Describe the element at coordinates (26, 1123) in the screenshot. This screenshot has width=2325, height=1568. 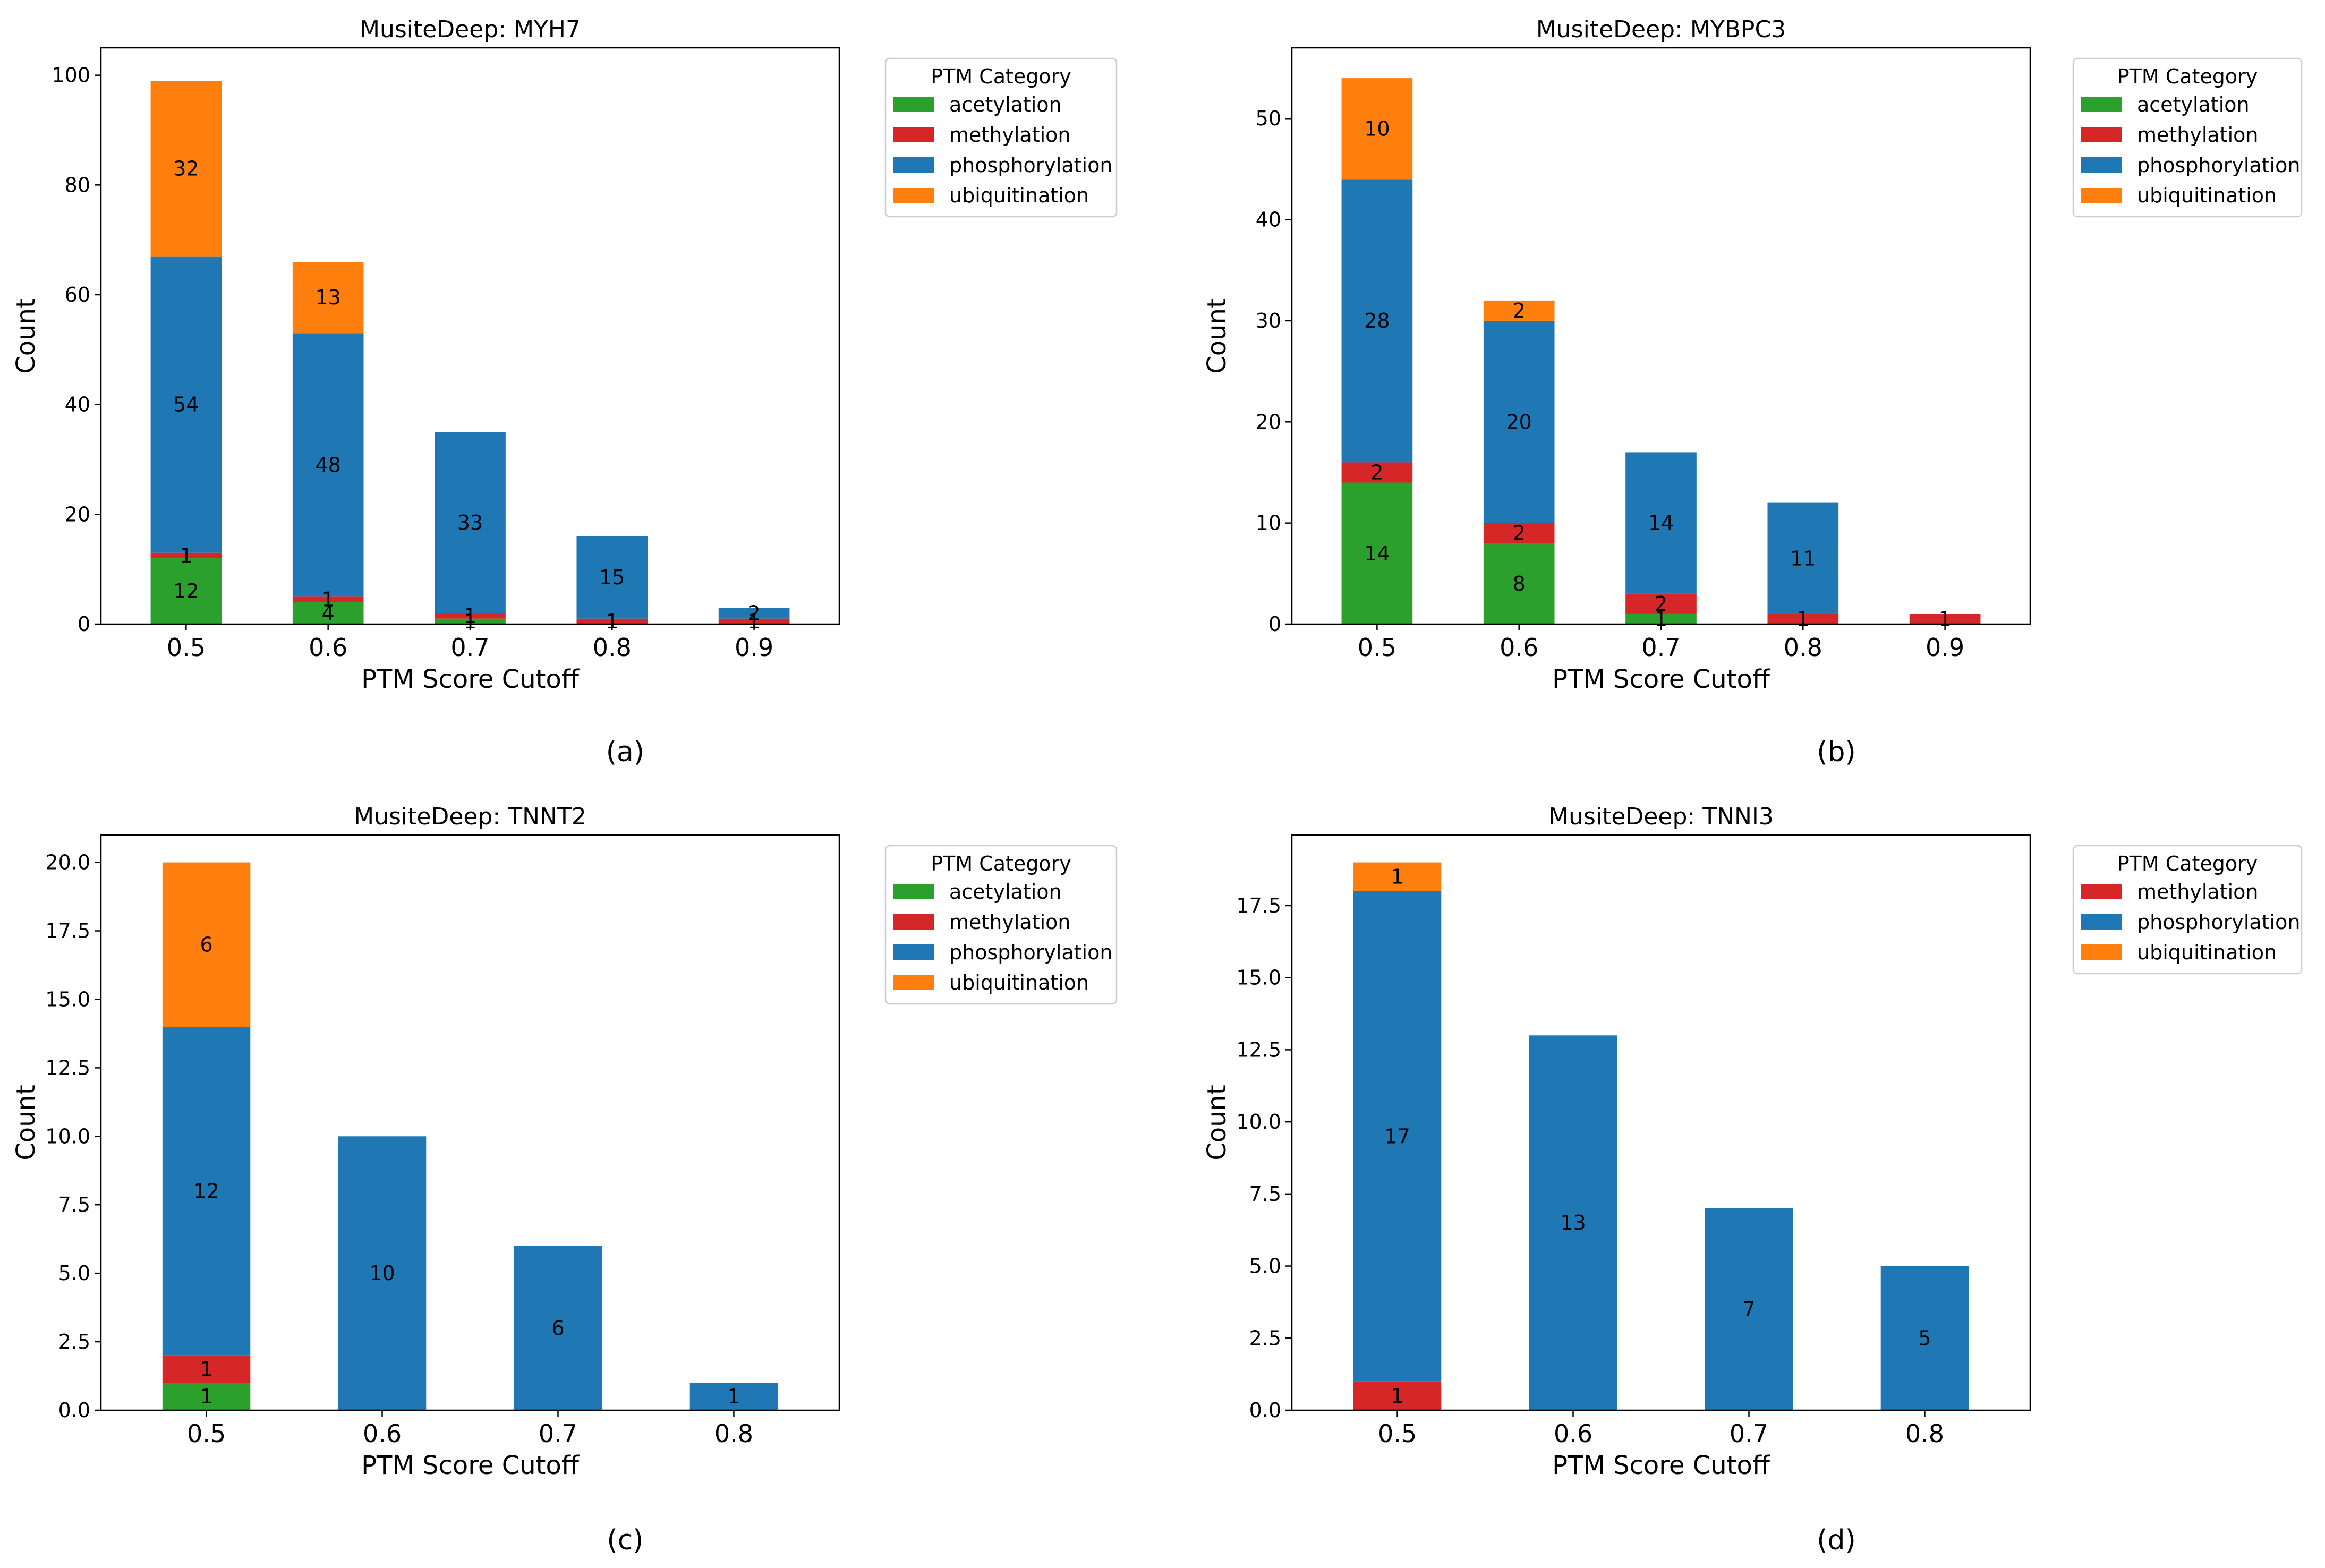
I see `y-axis-label: Count` at that location.